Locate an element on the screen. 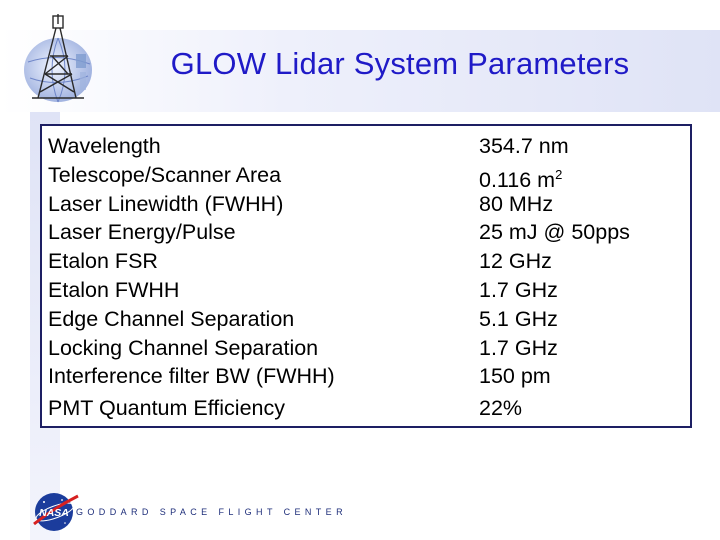 This screenshot has width=720, height=540. parameter-value: 12 GHz is located at coordinates (515, 261).